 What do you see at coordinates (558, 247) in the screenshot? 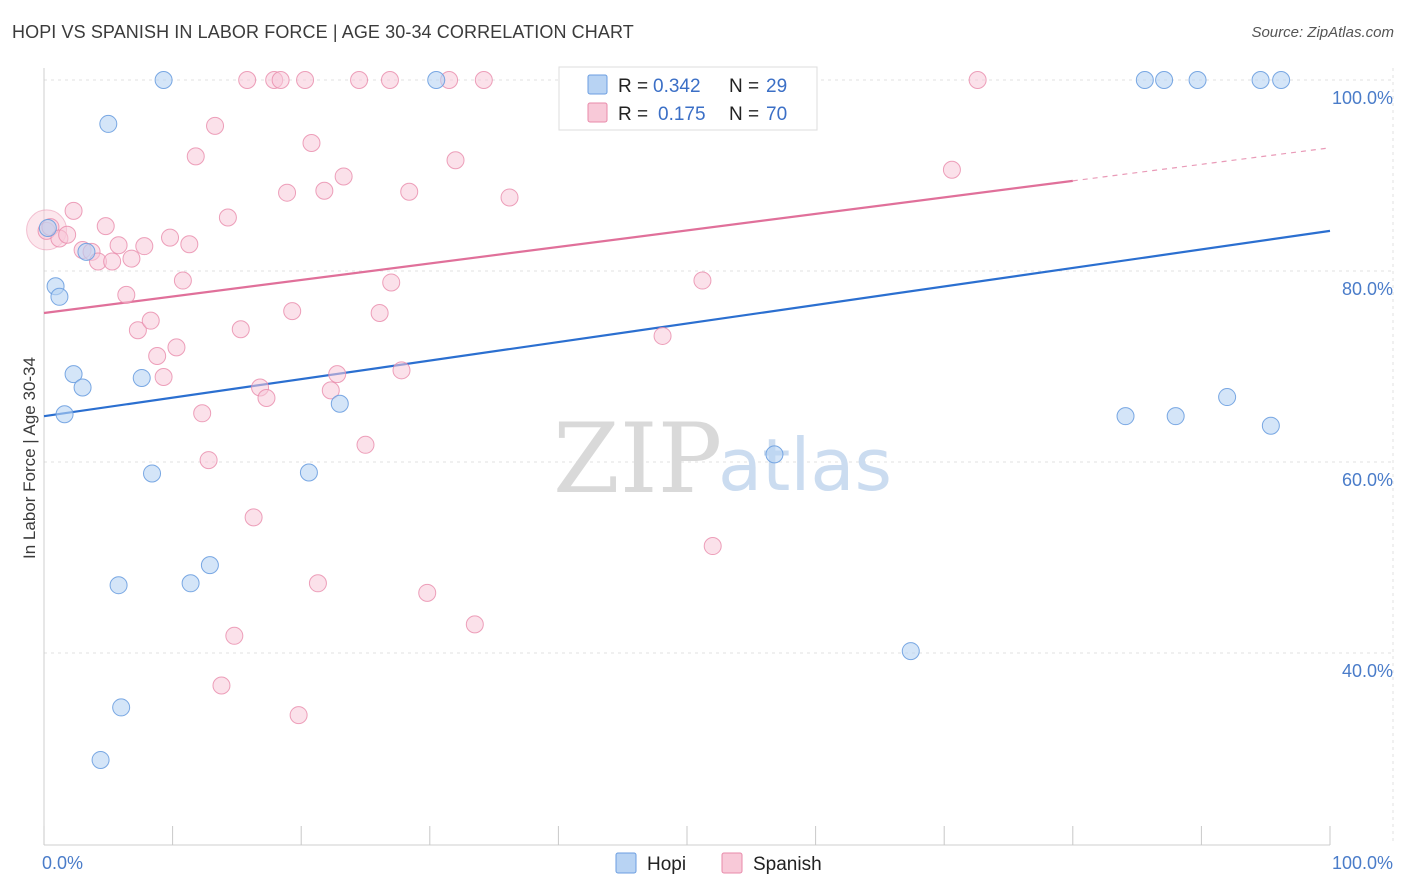
I see `trend-line-spanish` at bounding box center [558, 247].